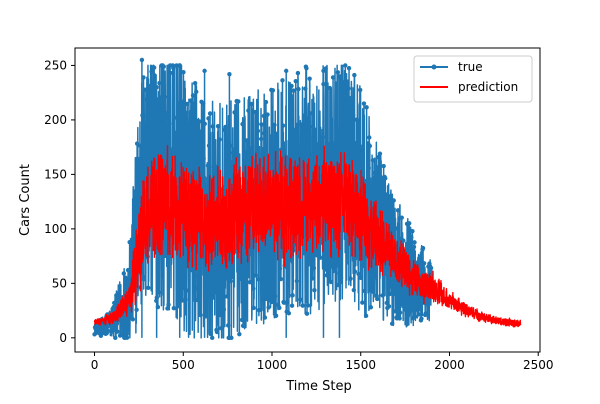  I want to click on y-tick-label: 50, so click(59, 283).